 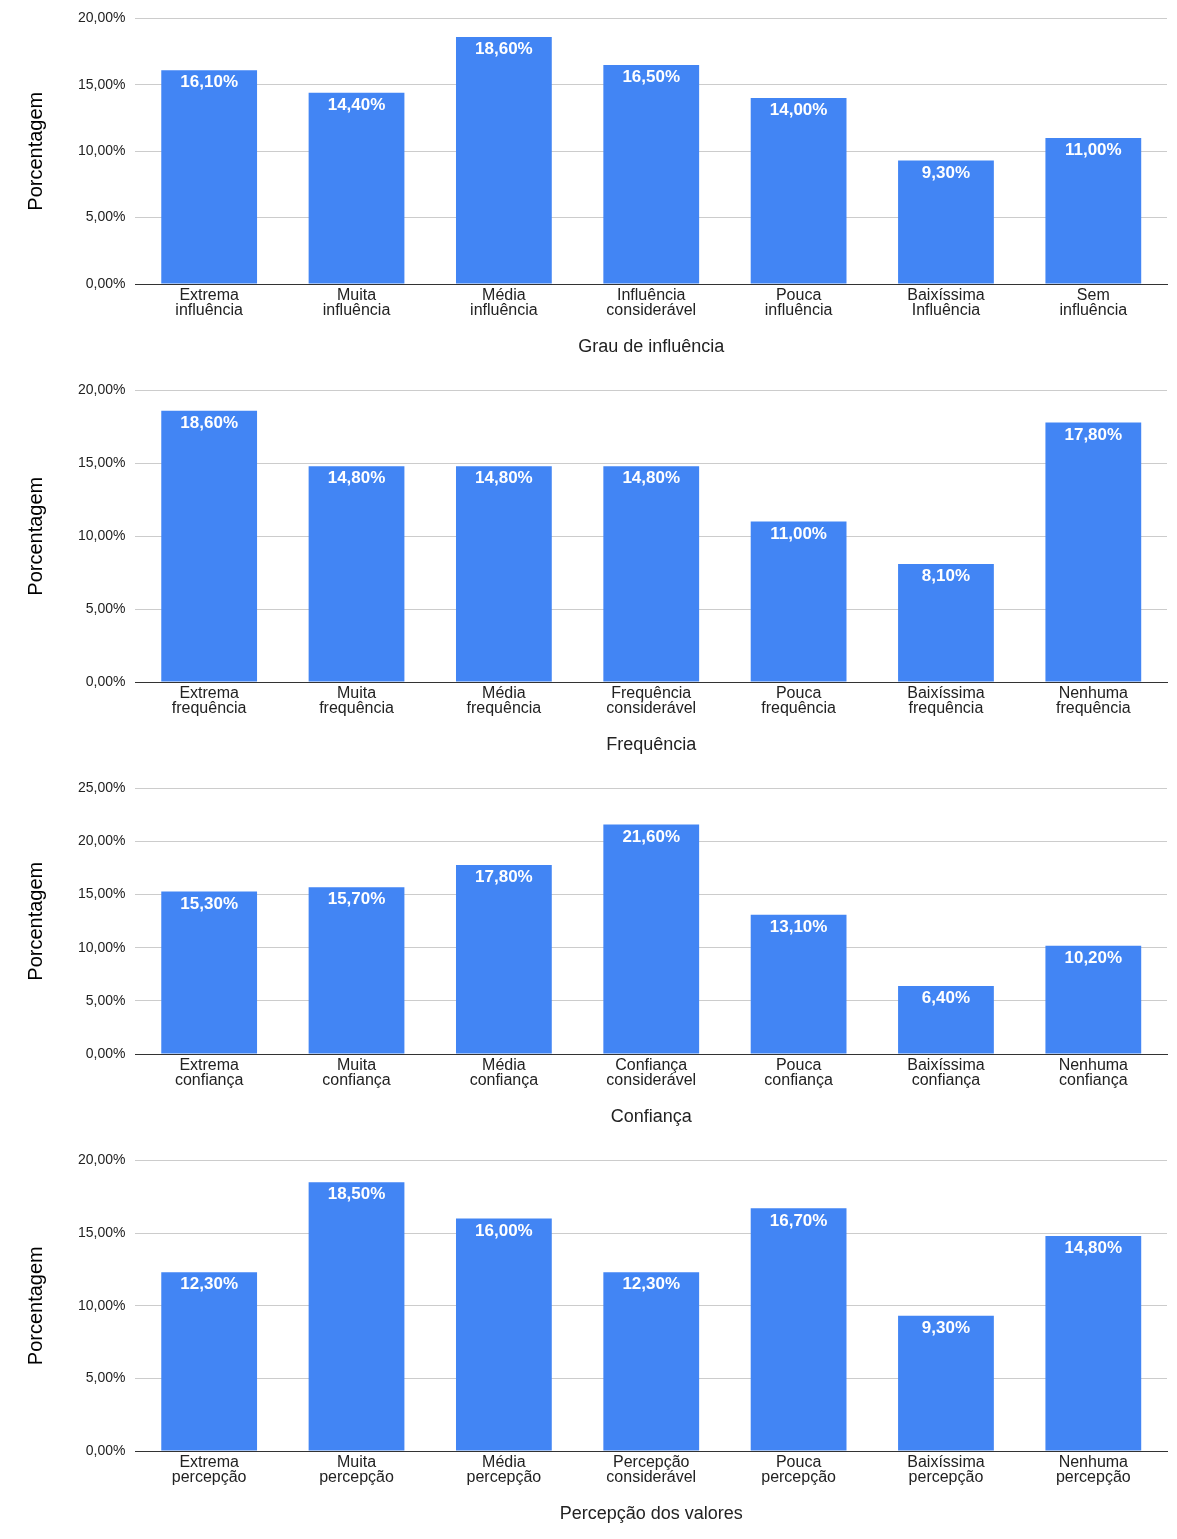 I want to click on x-tick-label: Muita percepção, so click(x=356, y=1469).